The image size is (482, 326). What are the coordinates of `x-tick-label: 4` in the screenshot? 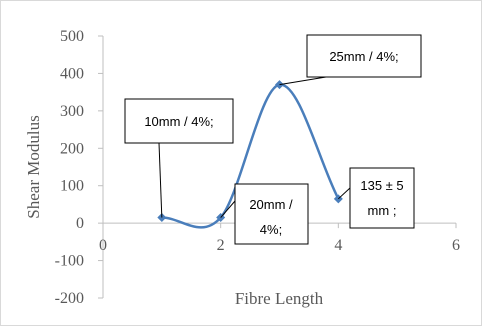 It's located at (338, 245).